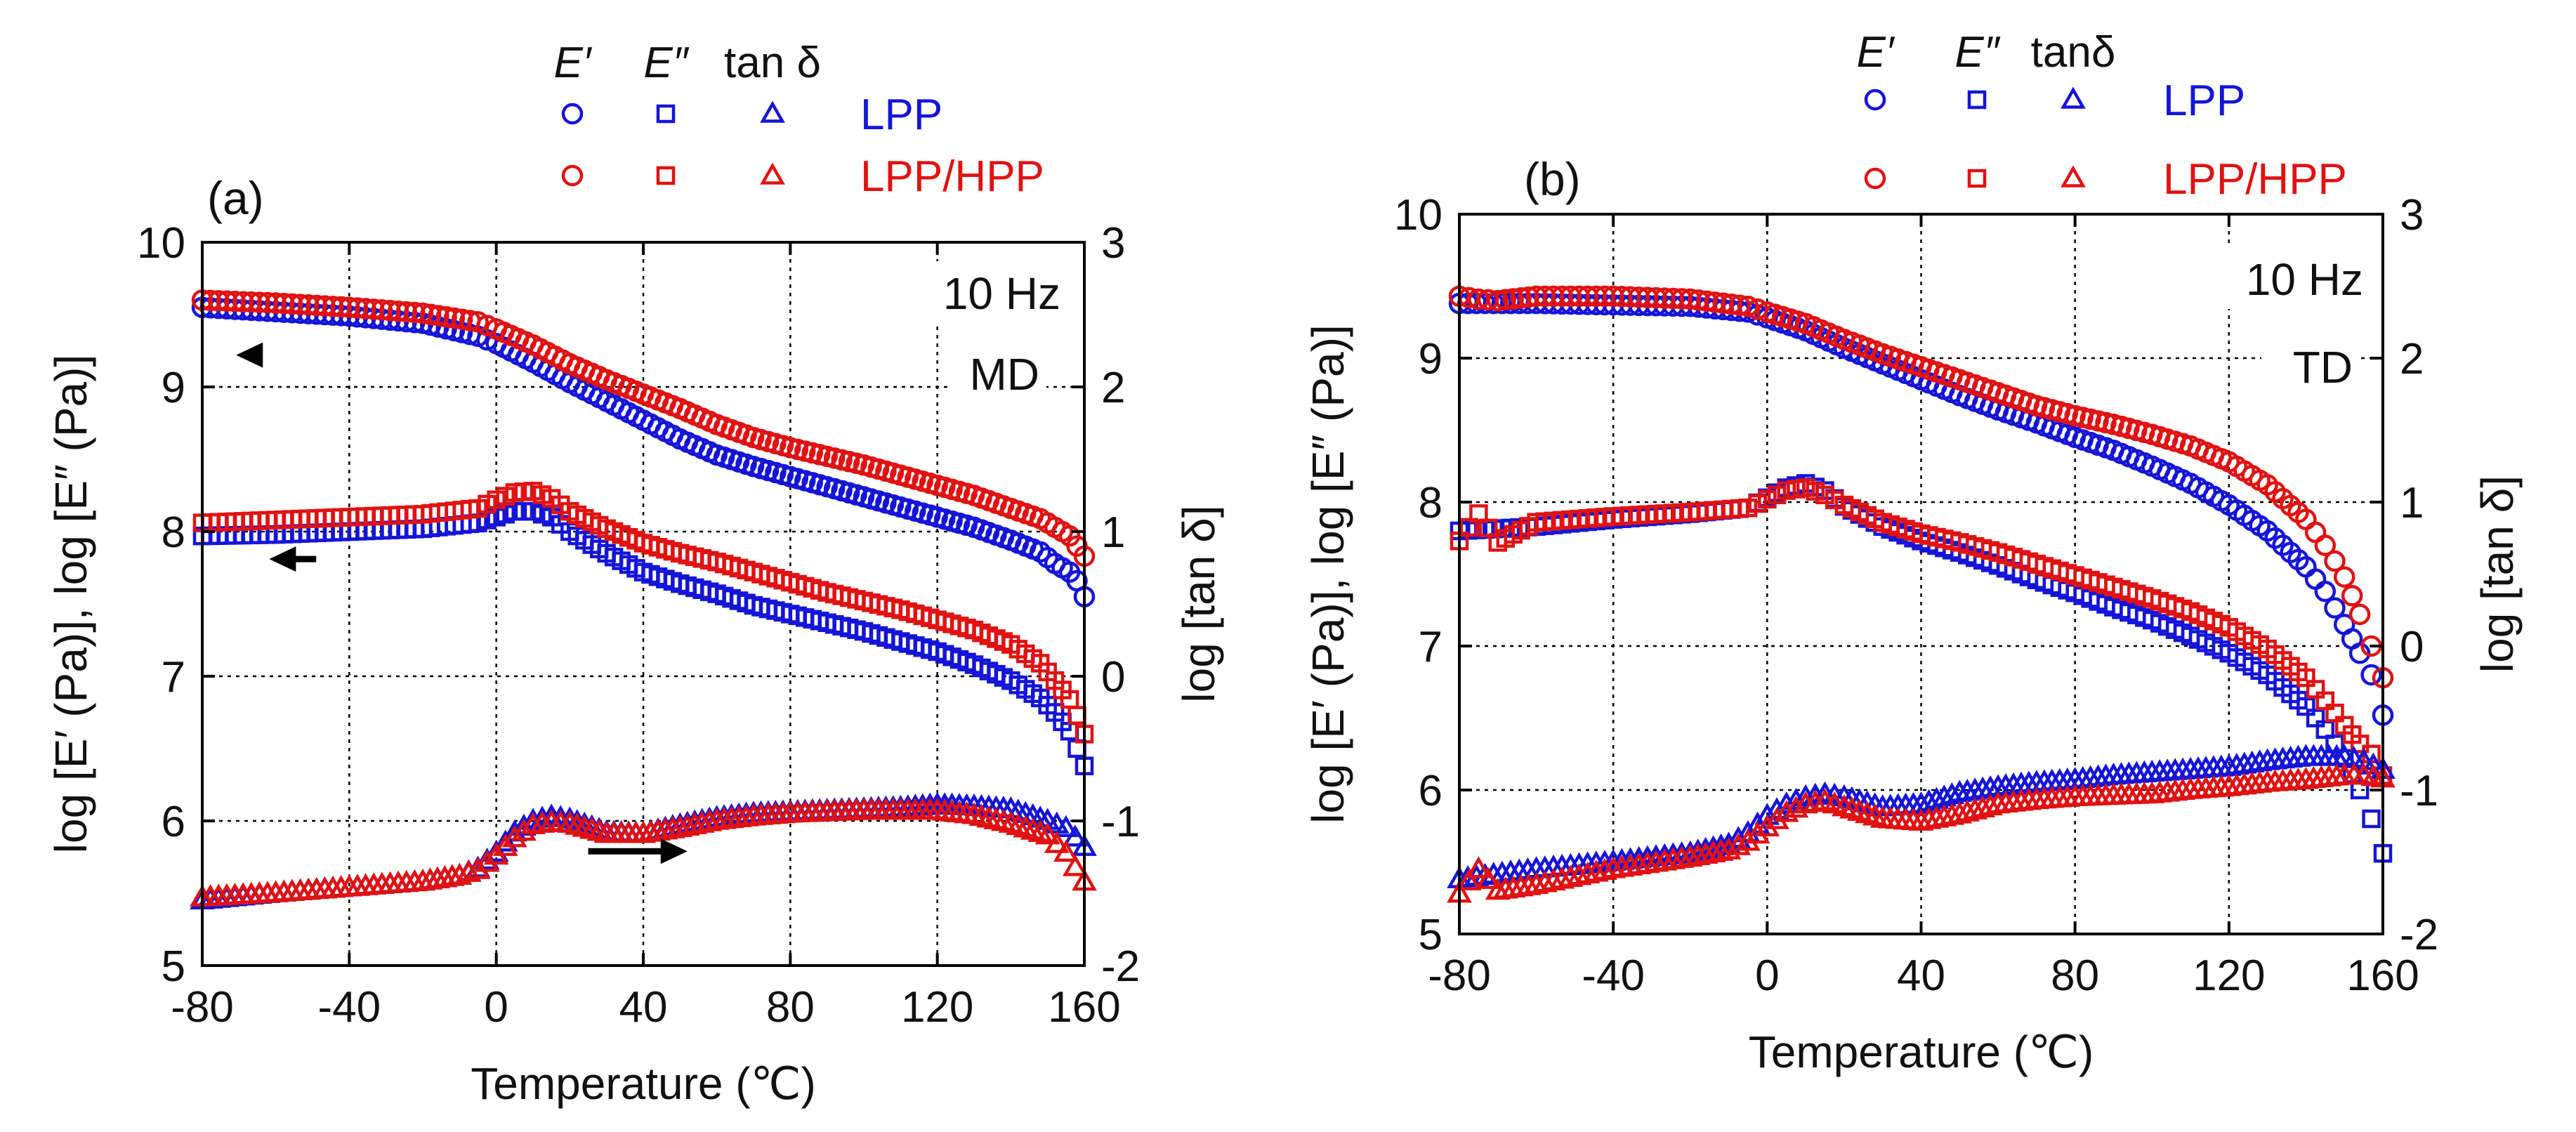  I want to click on legend-symbol-label: tanδ, so click(2073, 52).